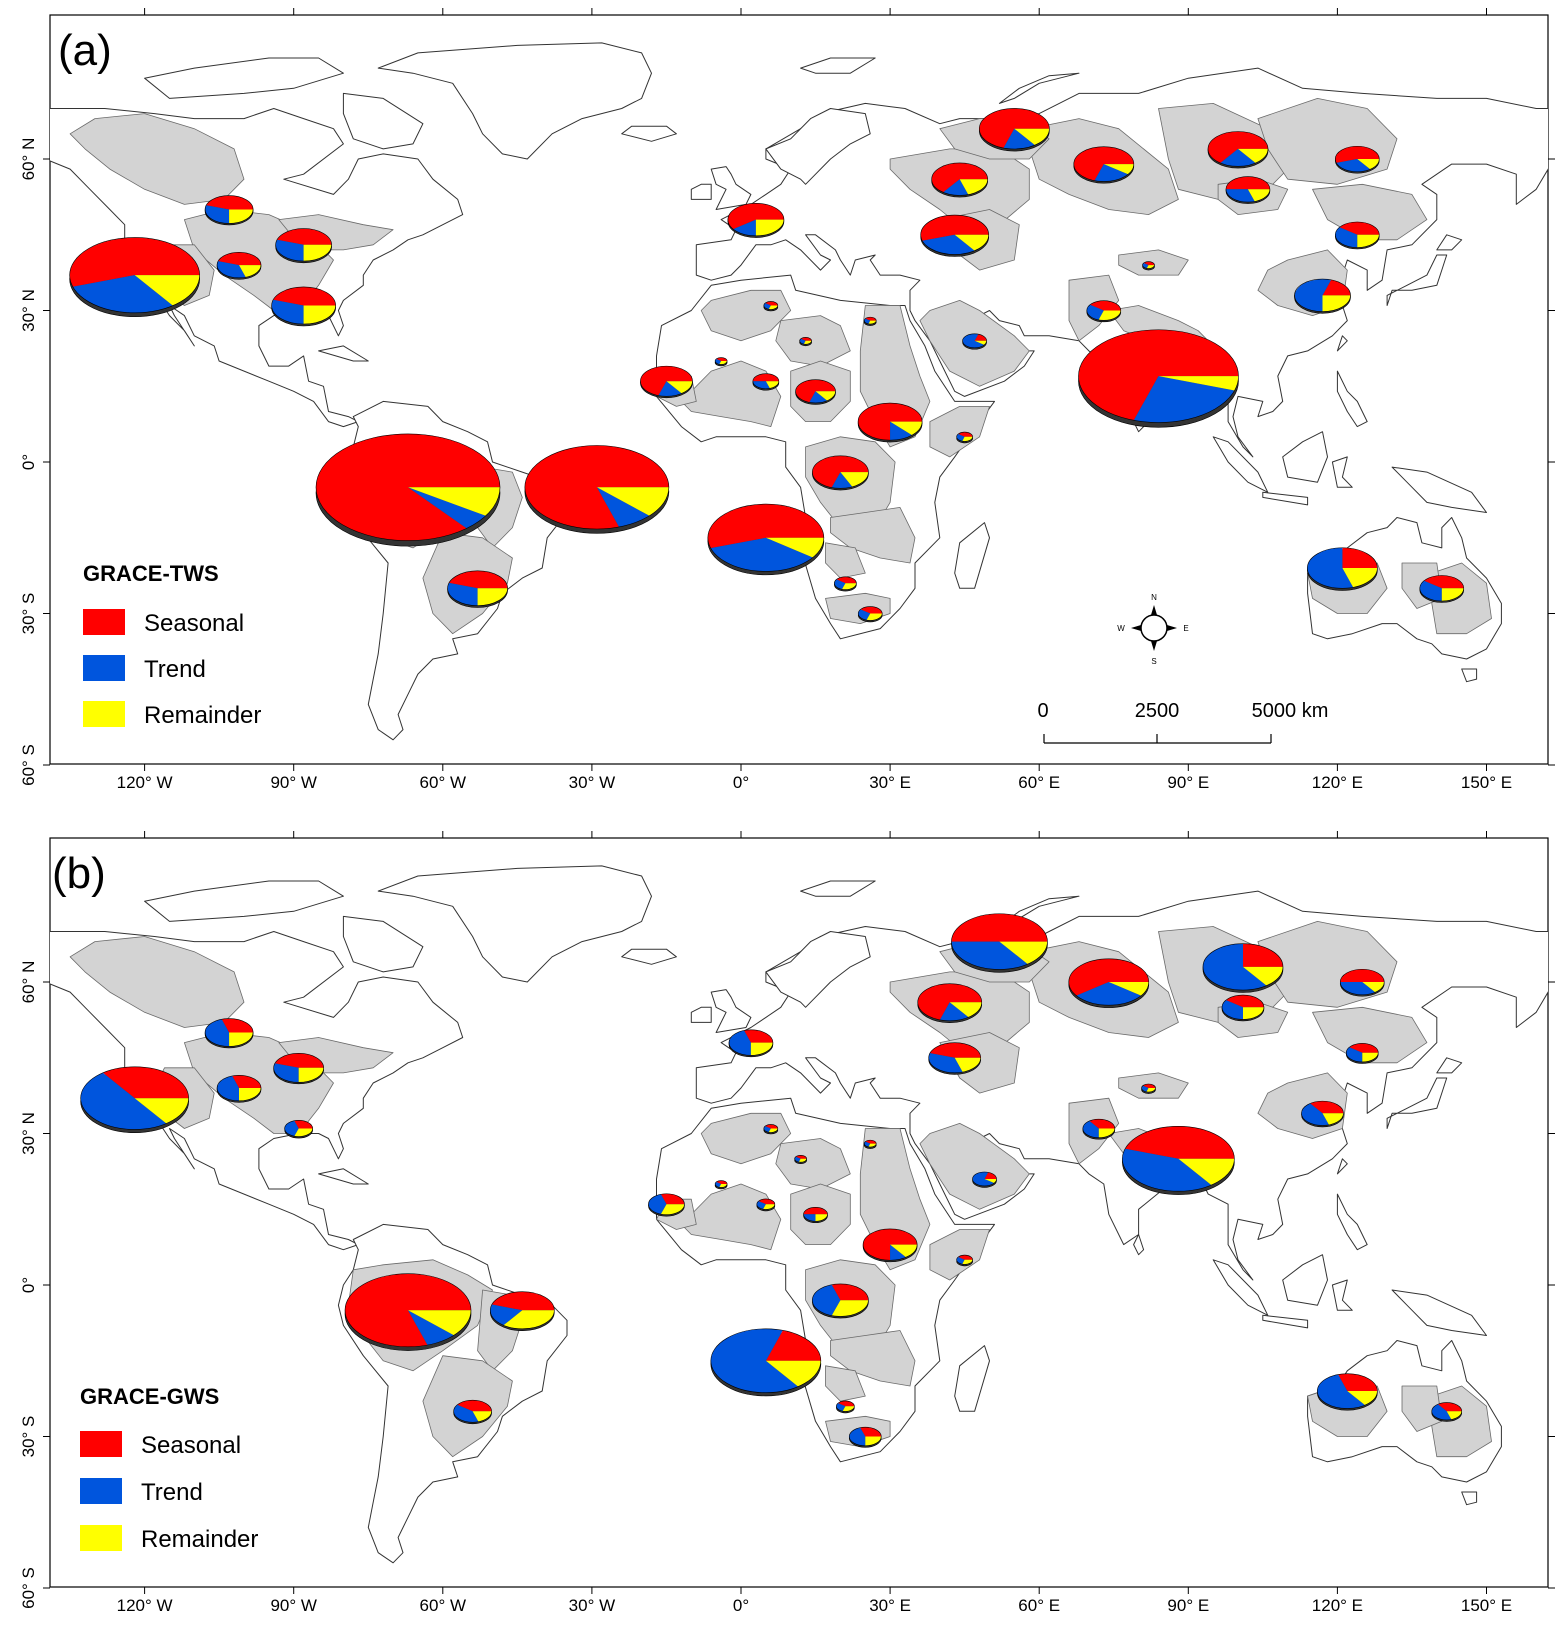 Image resolution: width=1561 pixels, height=1633 pixels. I want to click on legend-label-trend: Trend, so click(172, 1492).